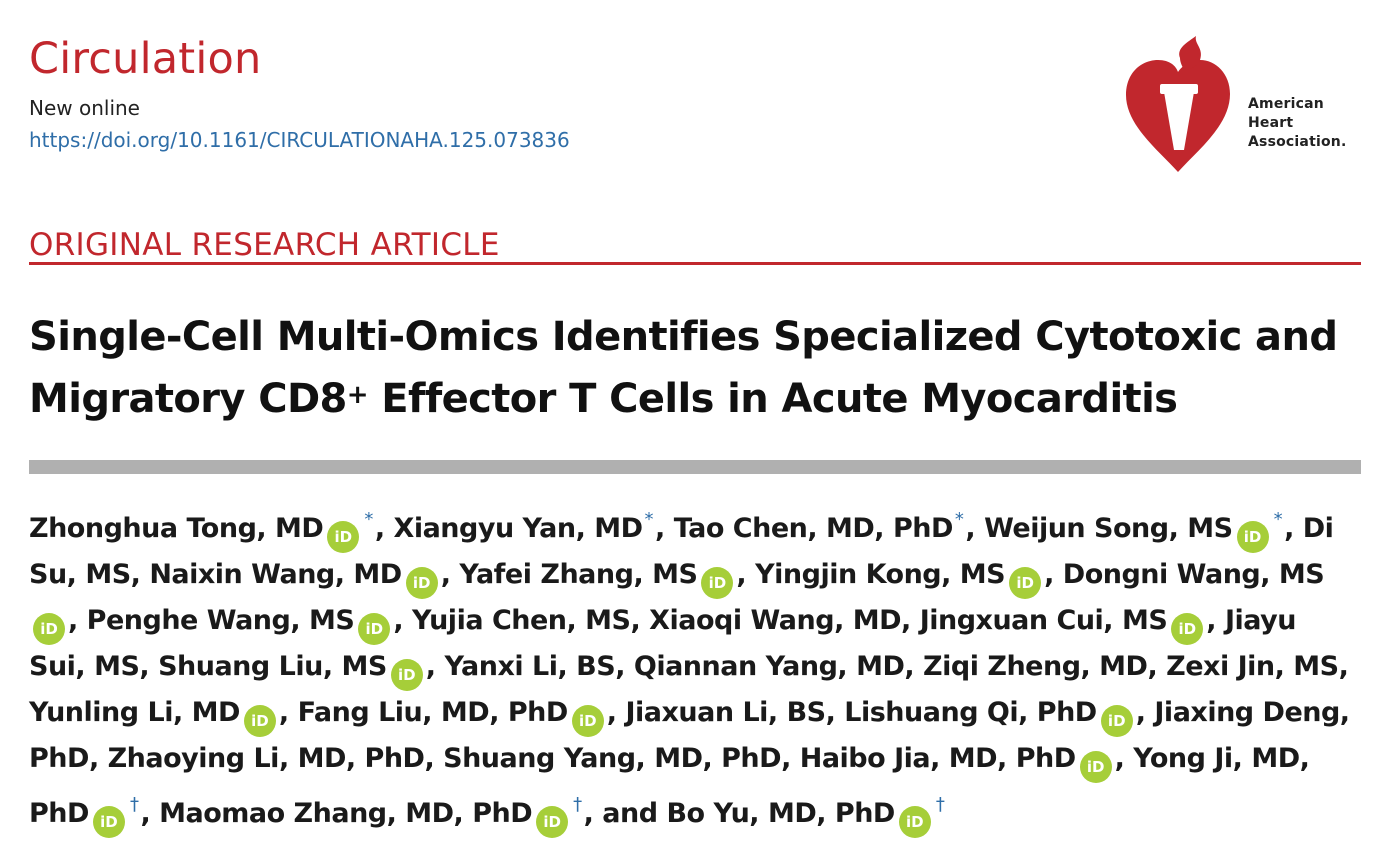 Image resolution: width=1382 pixels, height=860 pixels. I want to click on author-name: Yunling Li, MD, so click(134, 712).